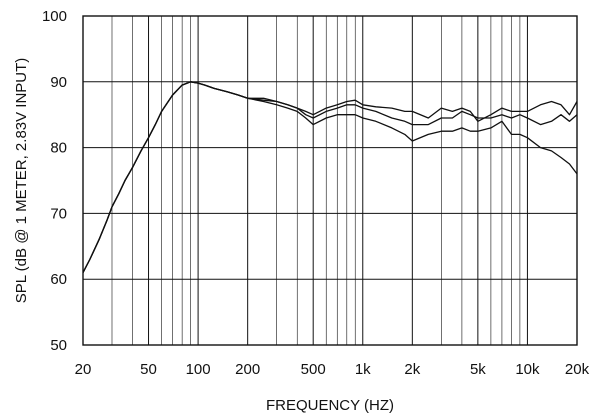 The image size is (600, 420). What do you see at coordinates (54, 181) in the screenshot?
I see `y-tick-labels: 50 60 70 80 90 100` at bounding box center [54, 181].